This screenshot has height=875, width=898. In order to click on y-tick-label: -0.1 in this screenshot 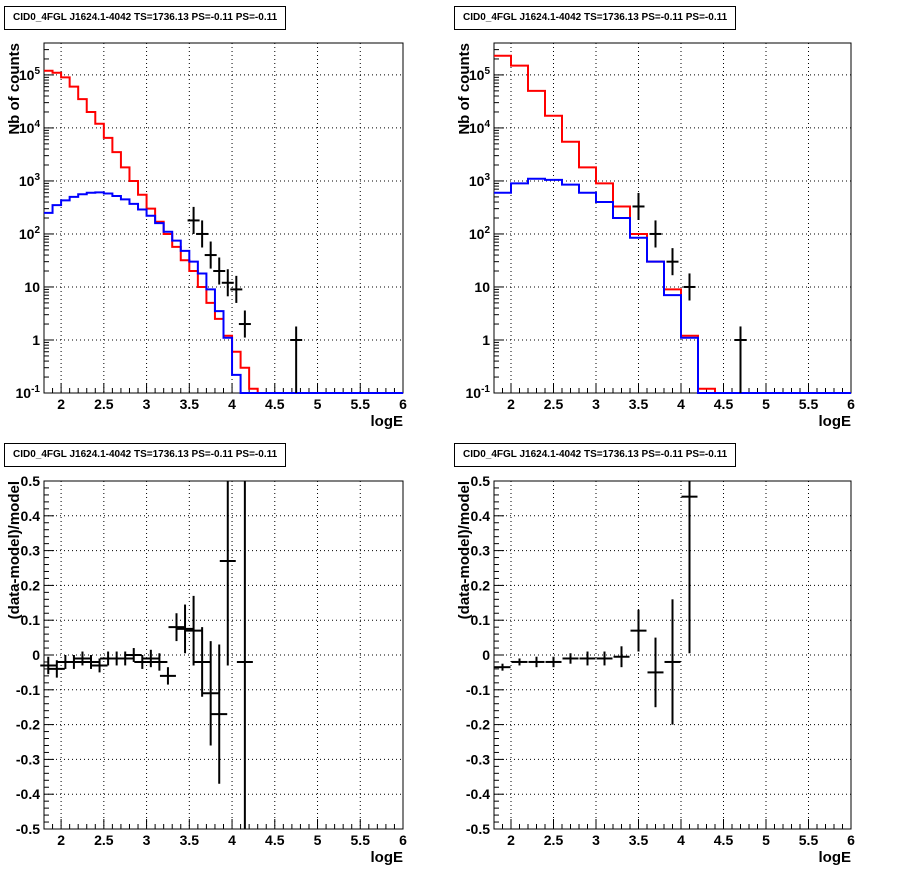, I will do `click(28, 690)`.